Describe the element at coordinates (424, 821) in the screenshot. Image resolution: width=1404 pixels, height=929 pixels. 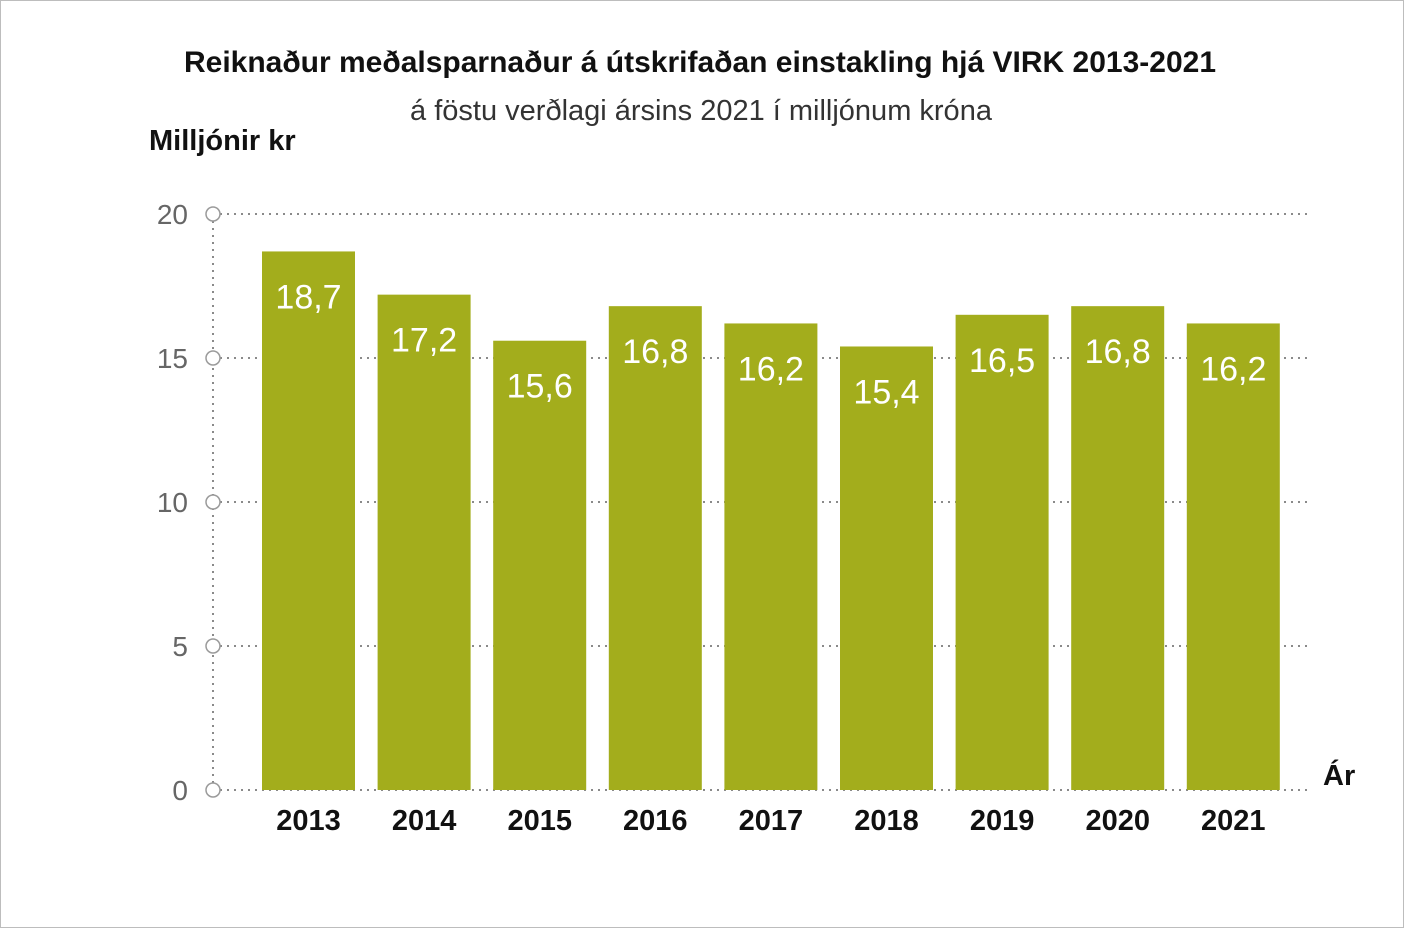
I see `x-tick-label: 2014` at that location.